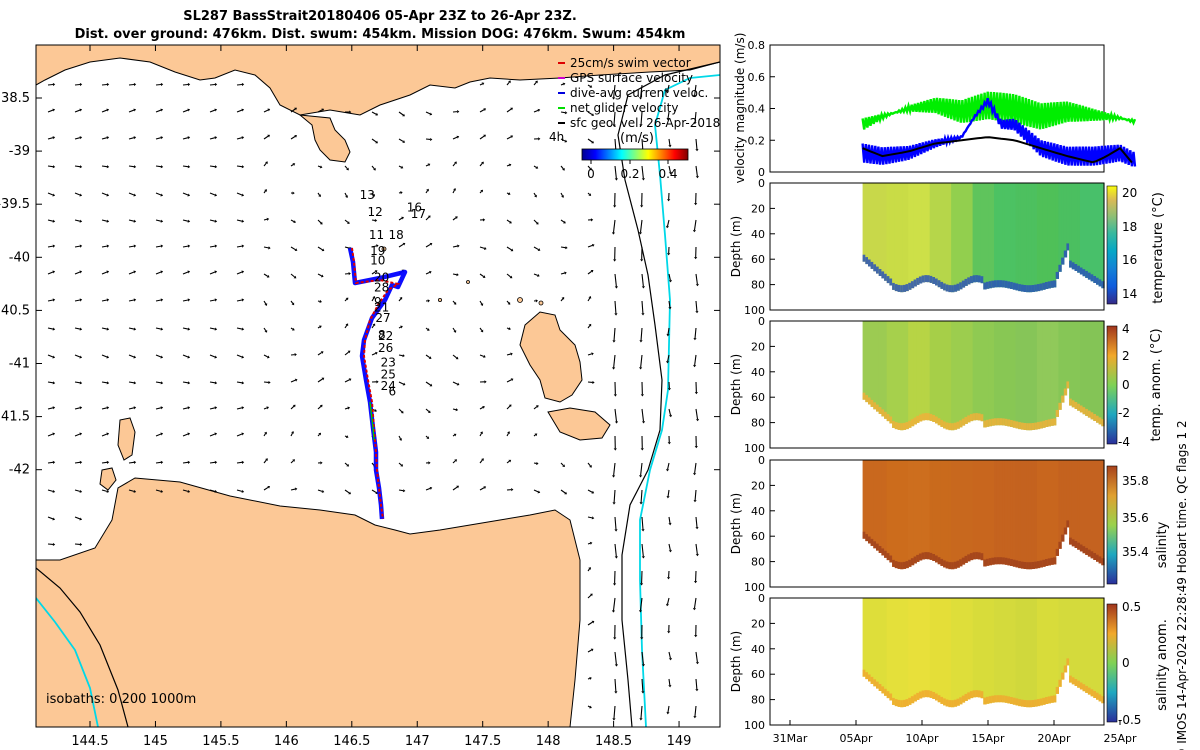 The height and width of the screenshot is (750, 1200). What do you see at coordinates (757, 109) in the screenshot?
I see `velocity-ytick-label: 0.4` at bounding box center [757, 109].